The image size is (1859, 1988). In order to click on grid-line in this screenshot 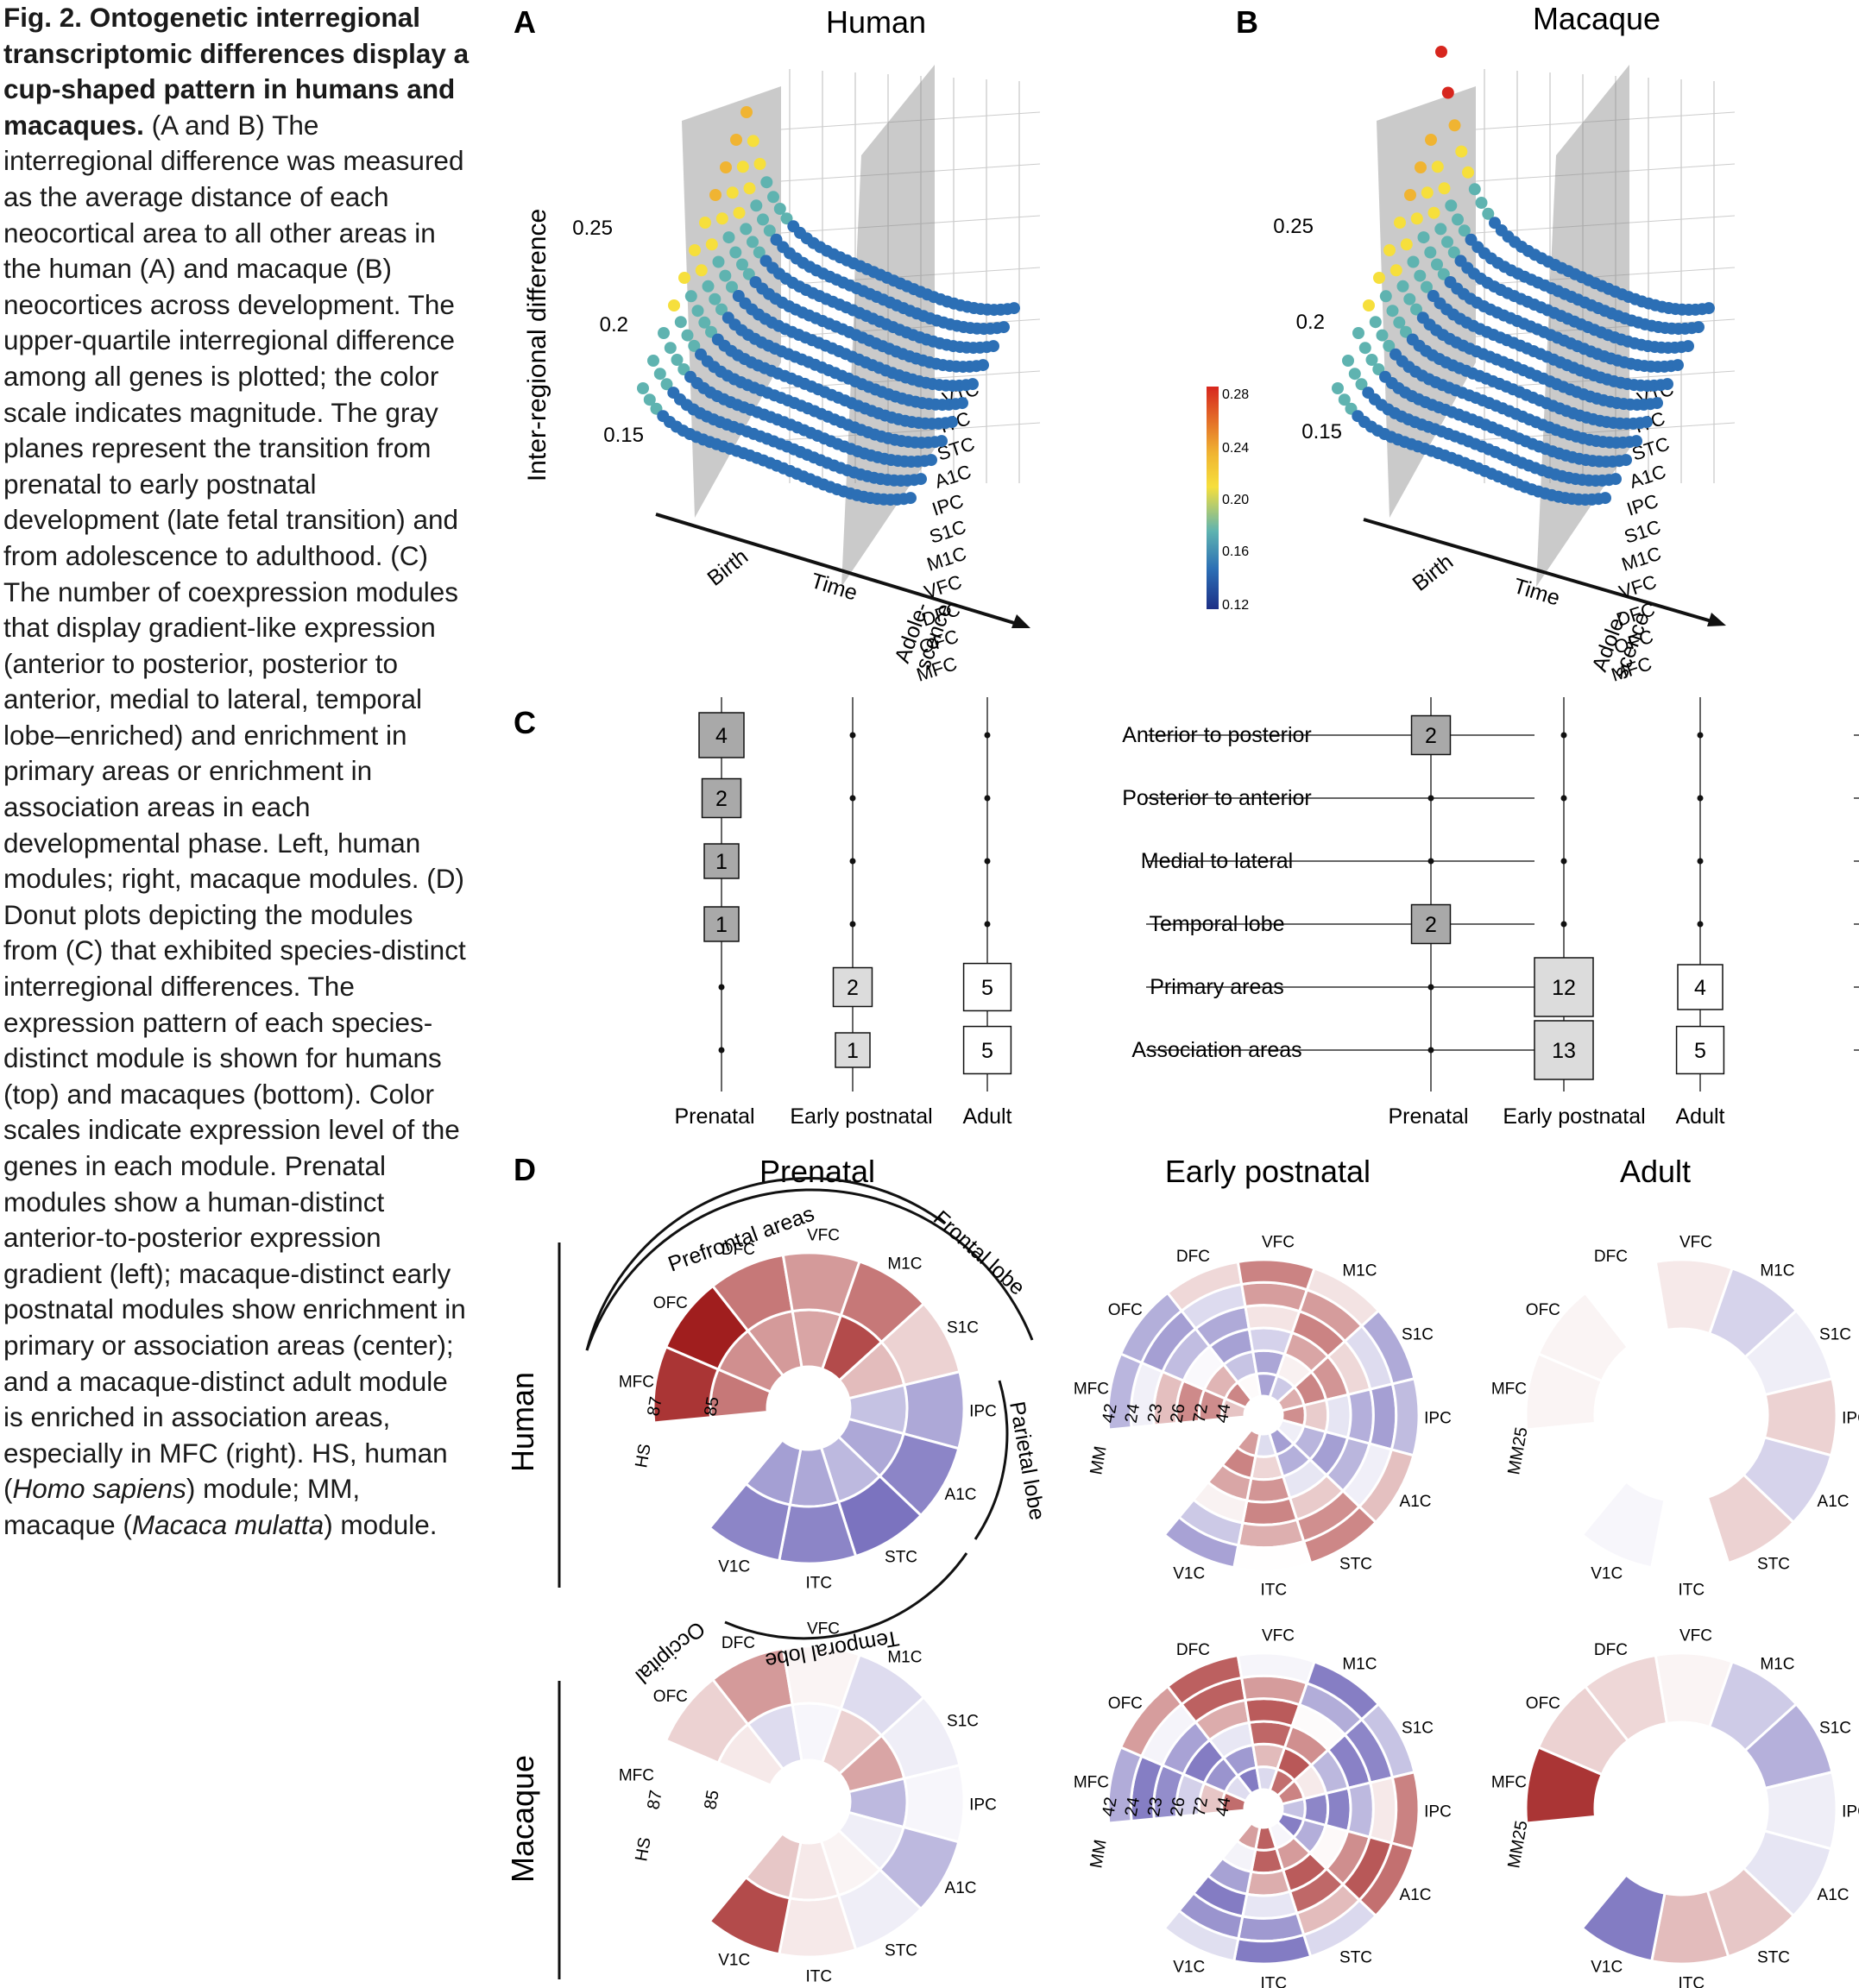, I will do `click(911, 276)`.